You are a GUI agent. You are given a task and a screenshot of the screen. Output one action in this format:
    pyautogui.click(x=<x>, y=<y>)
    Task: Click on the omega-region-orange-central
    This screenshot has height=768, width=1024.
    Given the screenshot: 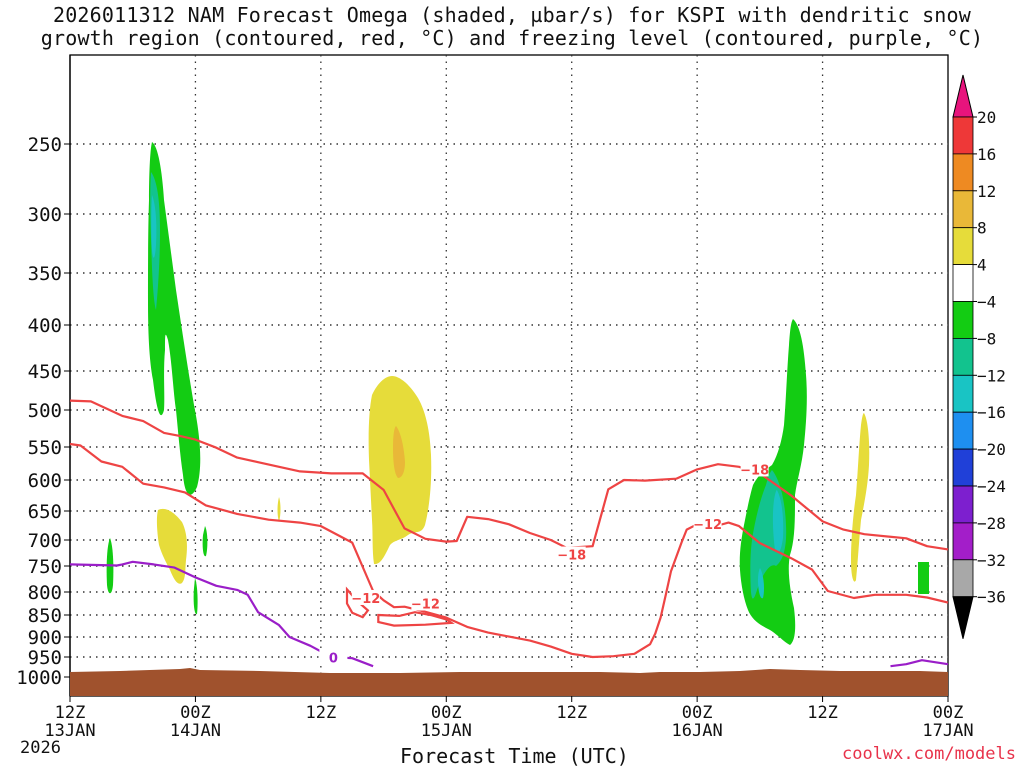 What is the action you would take?
    pyautogui.click(x=399, y=452)
    